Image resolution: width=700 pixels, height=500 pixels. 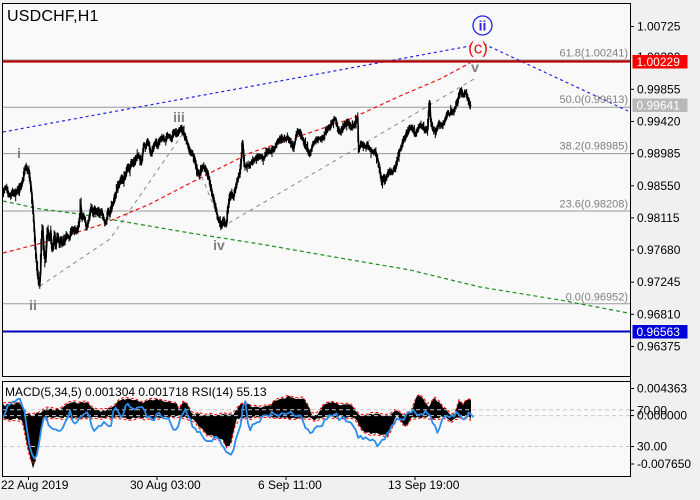 What do you see at coordinates (662, 389) in the screenshot?
I see `svg-text: 0.004363` at bounding box center [662, 389].